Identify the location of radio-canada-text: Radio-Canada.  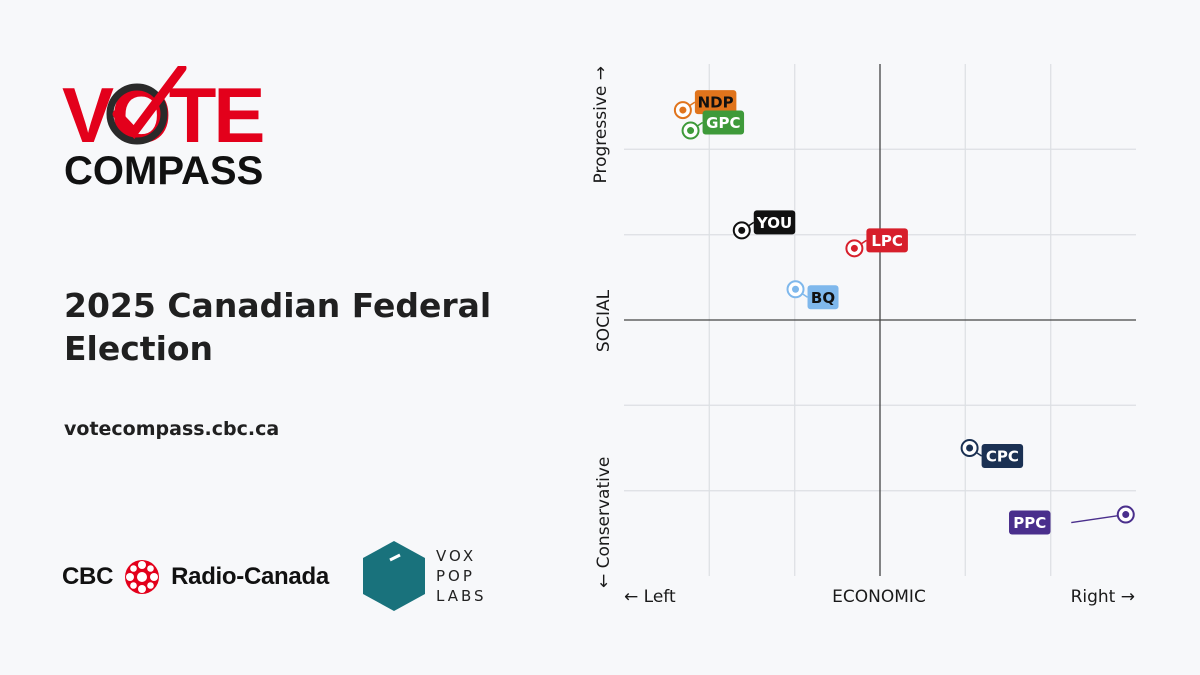
(250, 576).